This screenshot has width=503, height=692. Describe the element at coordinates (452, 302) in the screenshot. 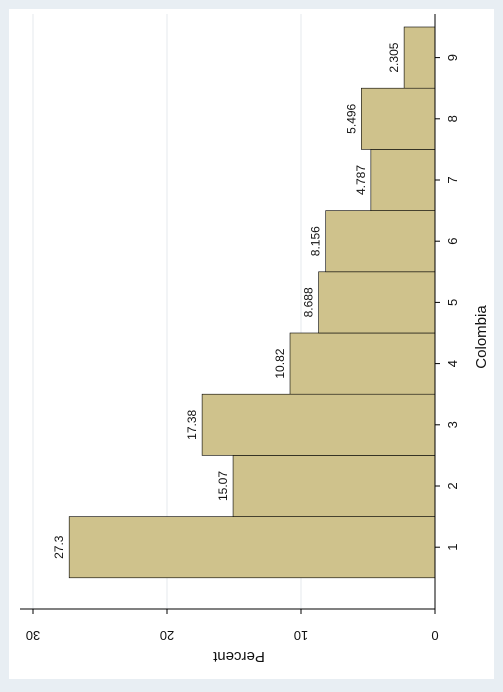

I see `category-tick-label-5: 5` at that location.